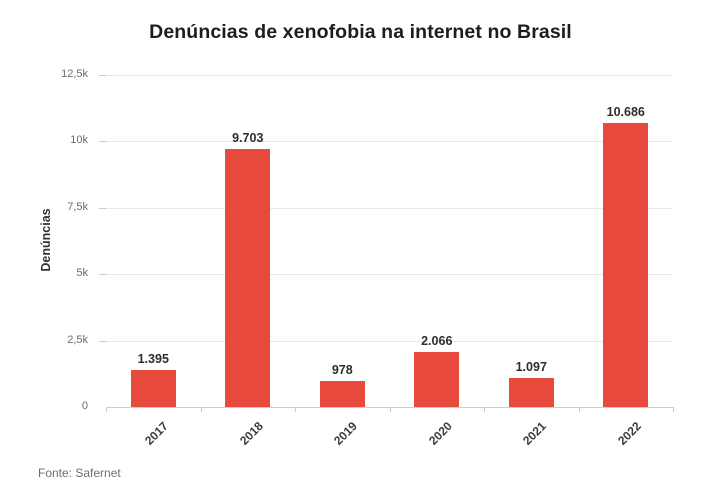 The width and height of the screenshot is (721, 503). Describe the element at coordinates (625, 112) in the screenshot. I see `value-label: 10.686` at that location.